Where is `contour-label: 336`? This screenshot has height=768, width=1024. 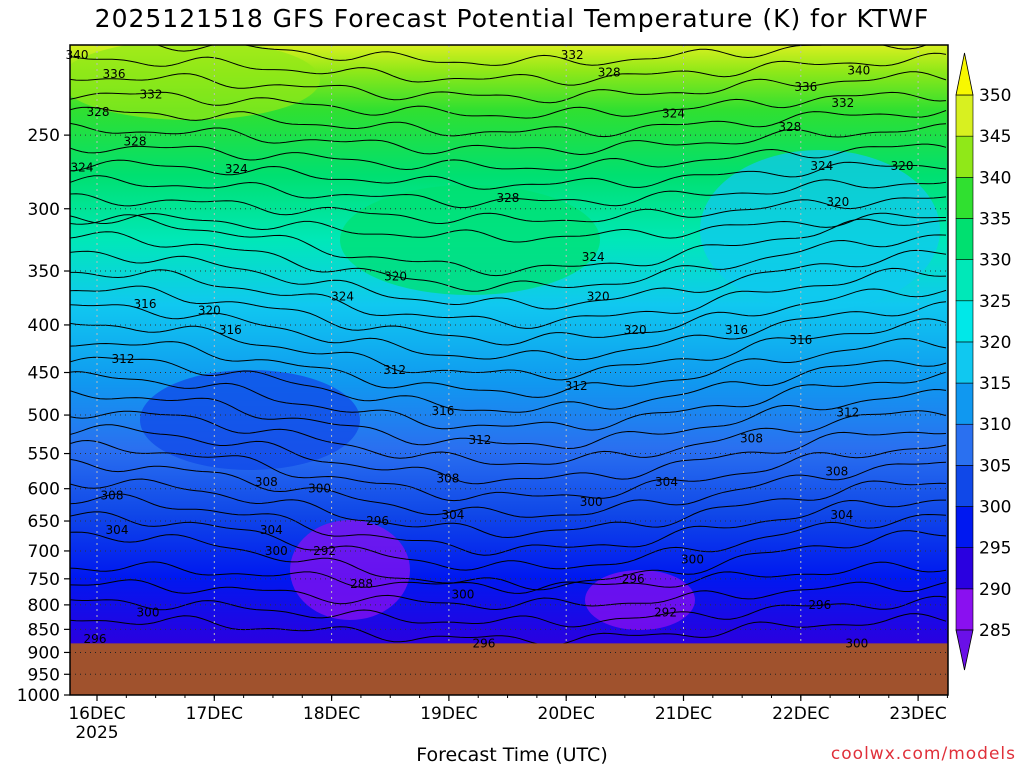 contour-label: 336 is located at coordinates (805, 87).